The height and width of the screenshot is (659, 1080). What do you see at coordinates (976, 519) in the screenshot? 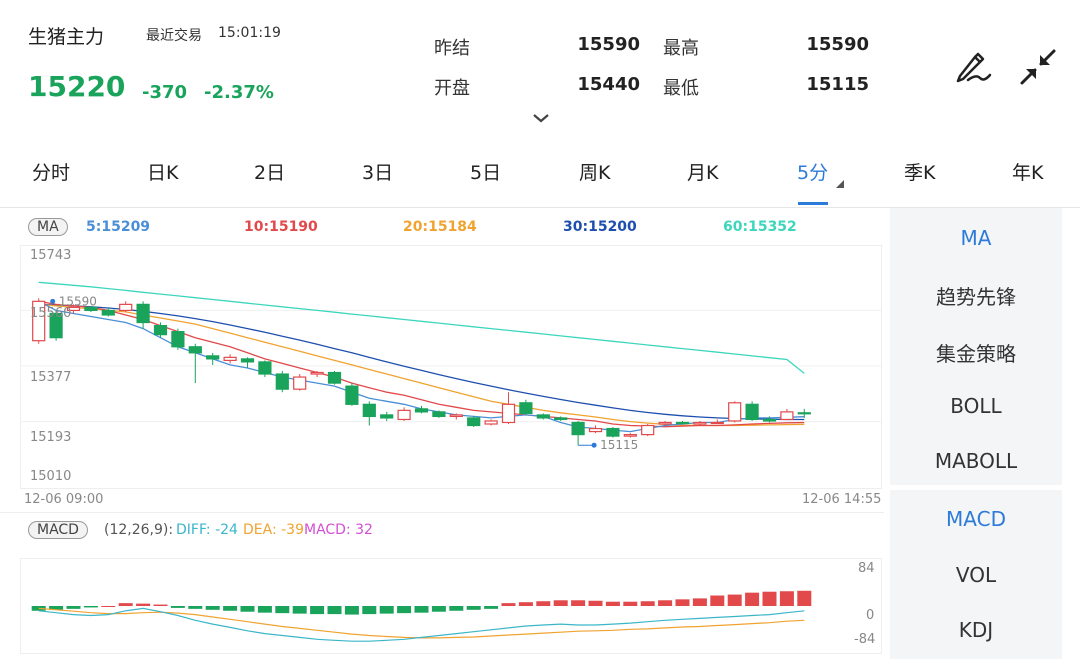
I see `indicator-macd: MACD` at bounding box center [976, 519].